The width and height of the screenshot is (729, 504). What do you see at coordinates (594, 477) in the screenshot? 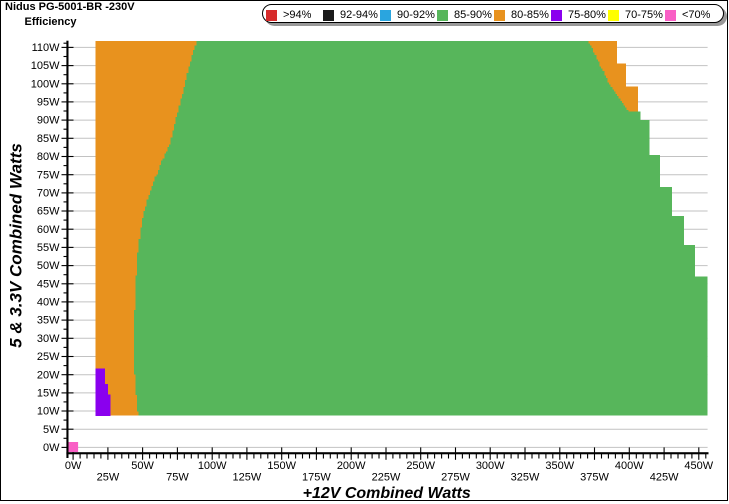
I see `svg-text: 375W` at bounding box center [594, 477].